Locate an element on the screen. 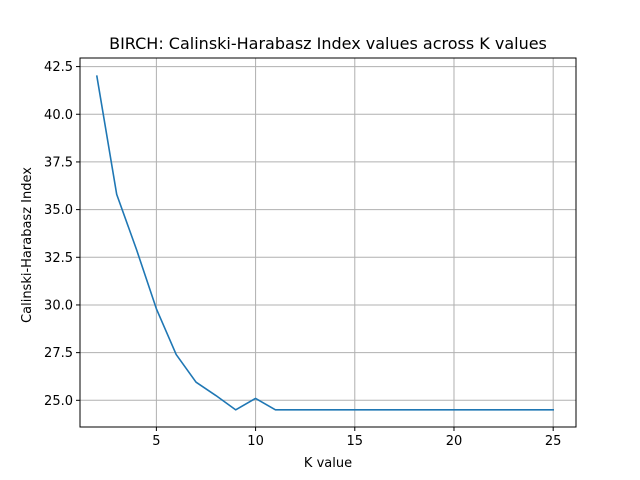  y-tick-label: 42.5 is located at coordinates (58, 67).